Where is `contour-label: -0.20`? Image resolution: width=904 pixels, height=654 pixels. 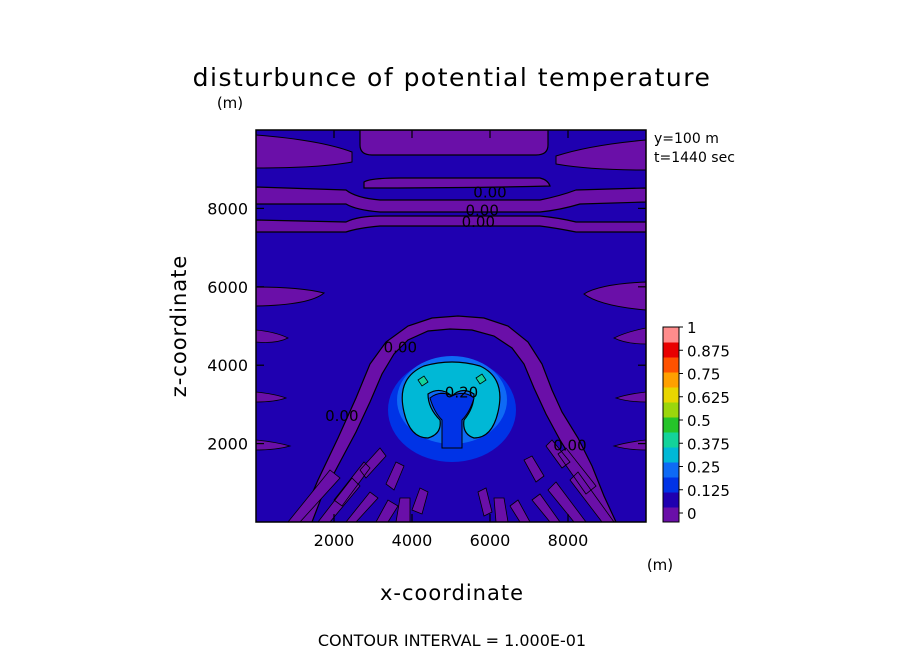 contour-label: -0.20 is located at coordinates (458, 393).